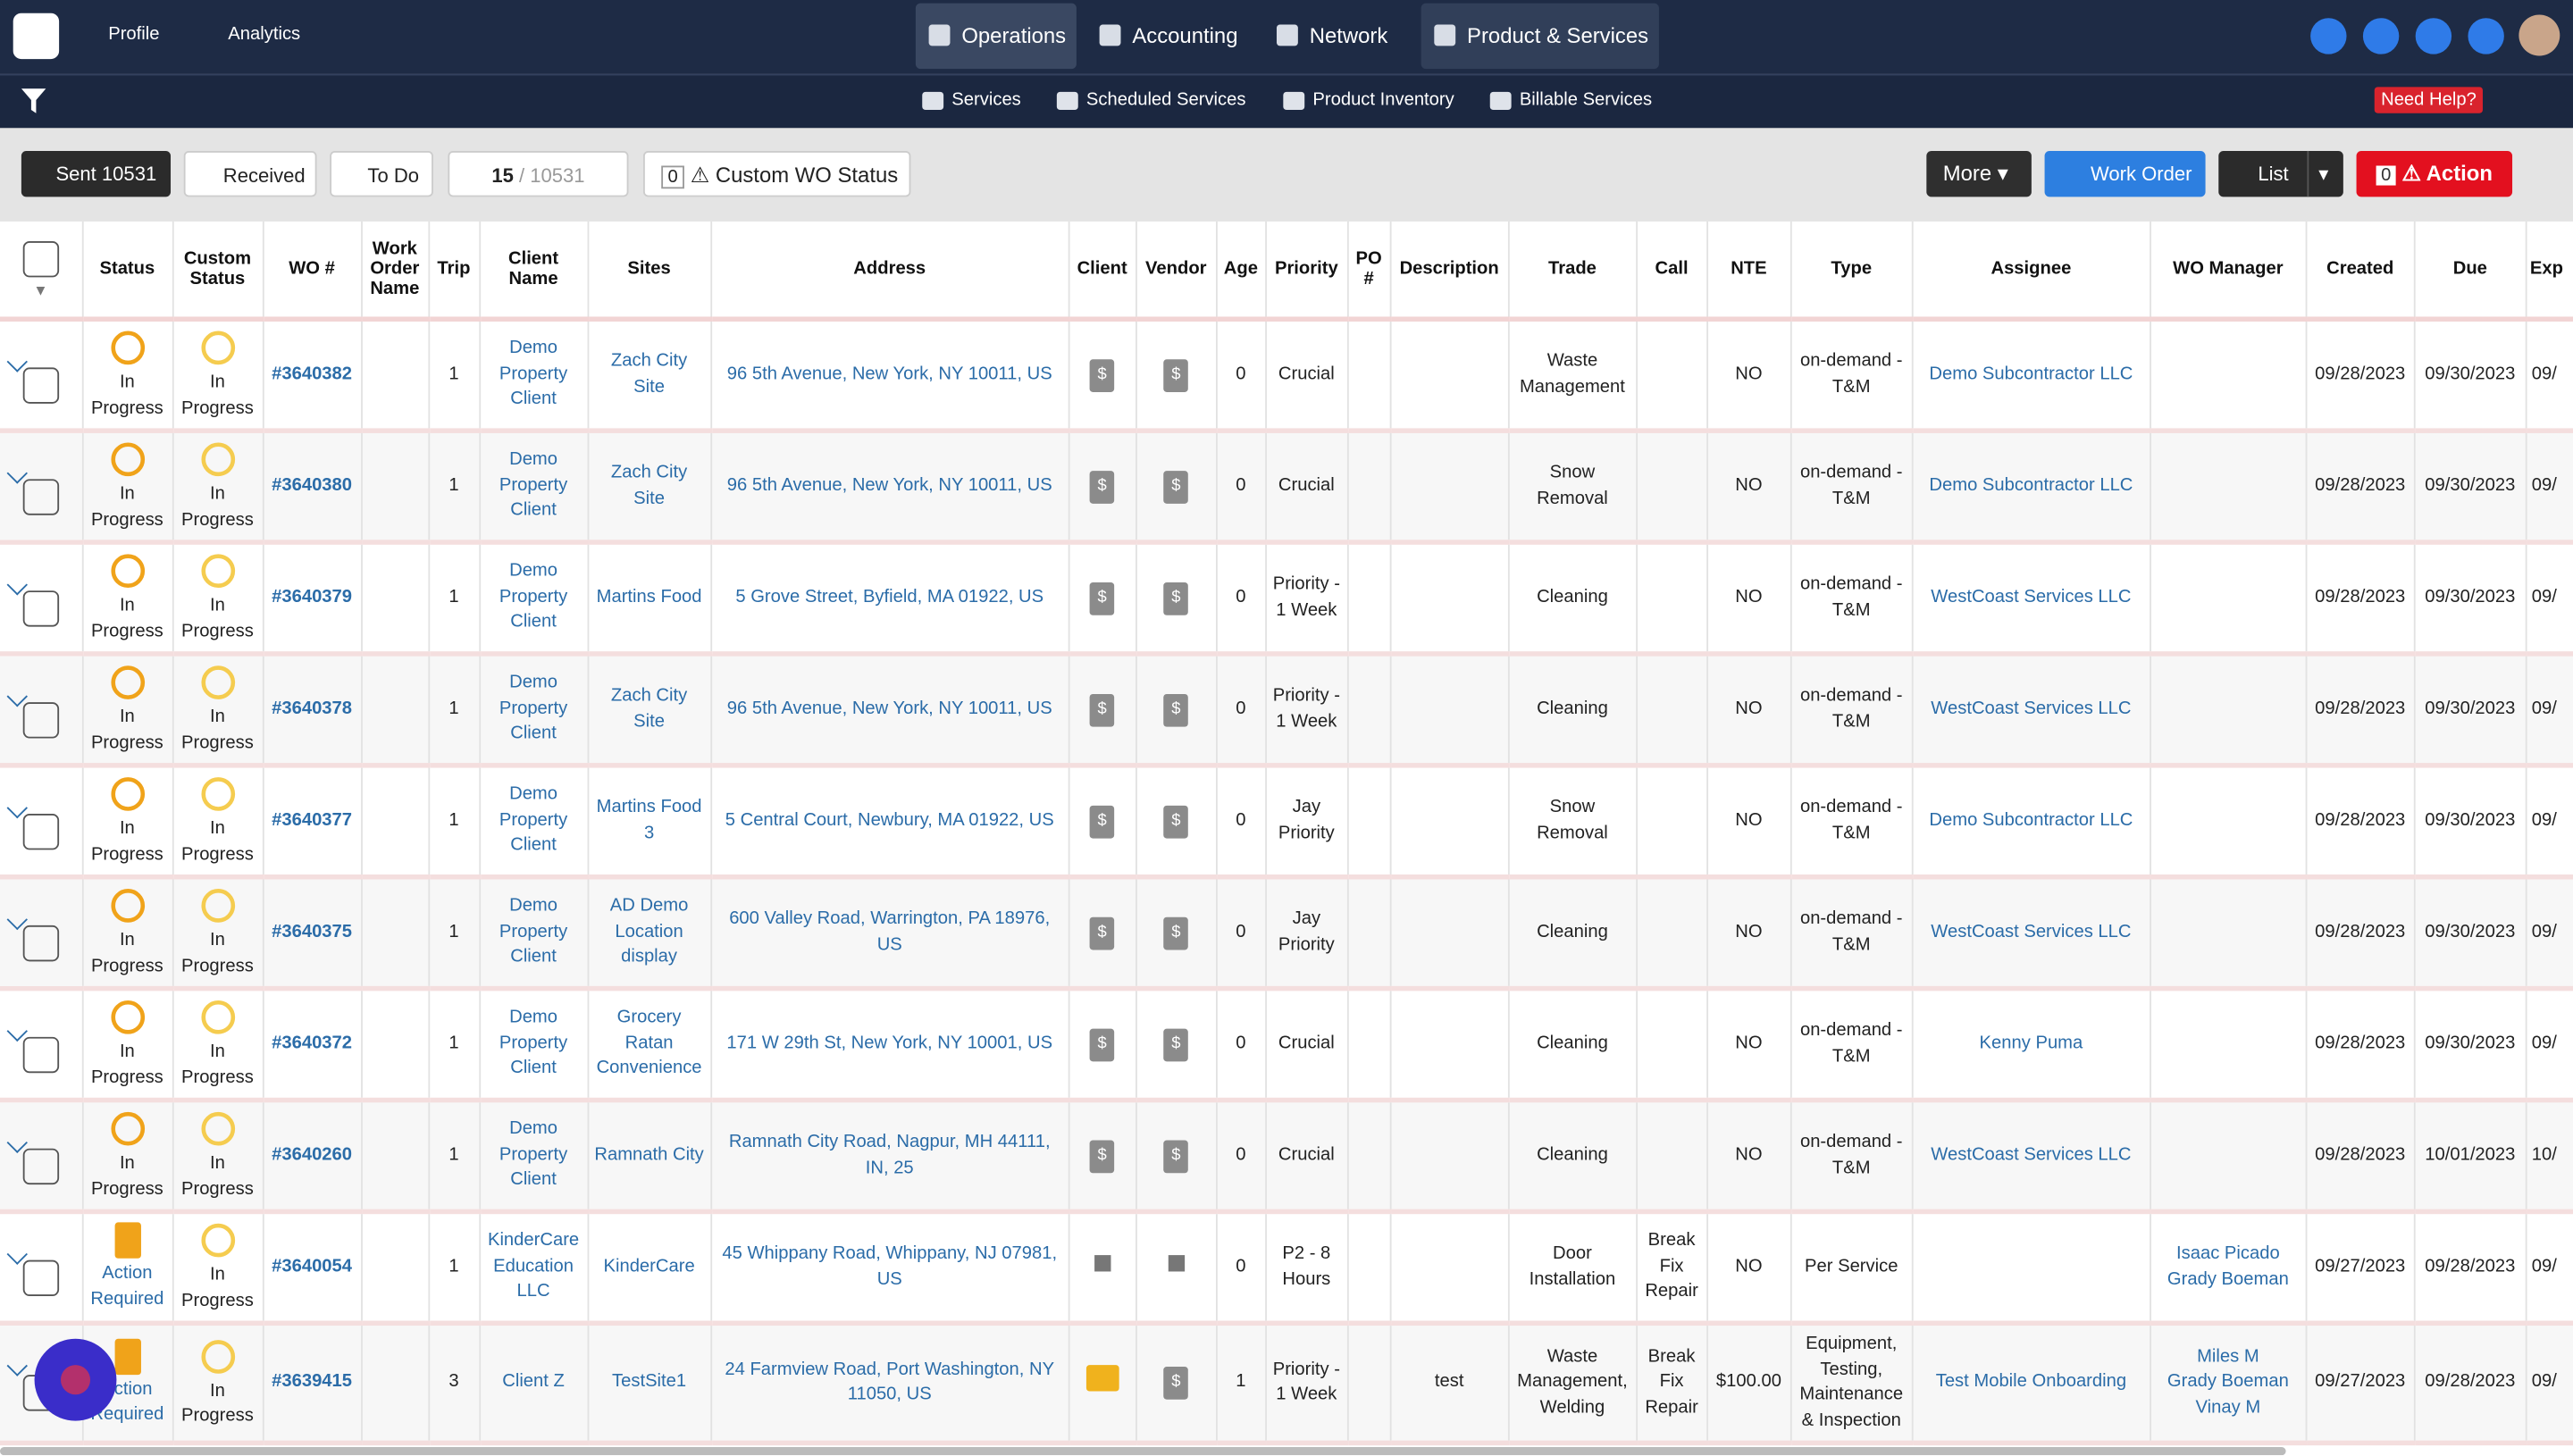 Image resolution: width=2573 pixels, height=1456 pixels. I want to click on site-text: Ramnath City, so click(649, 1154).